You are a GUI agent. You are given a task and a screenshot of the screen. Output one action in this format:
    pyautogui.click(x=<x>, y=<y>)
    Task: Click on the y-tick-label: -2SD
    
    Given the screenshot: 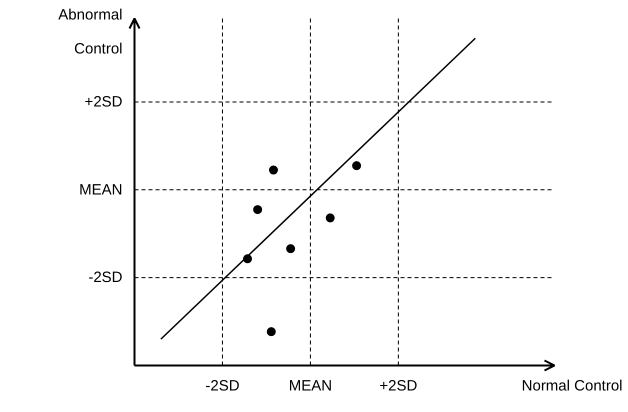 What is the action you would take?
    pyautogui.click(x=105, y=277)
    